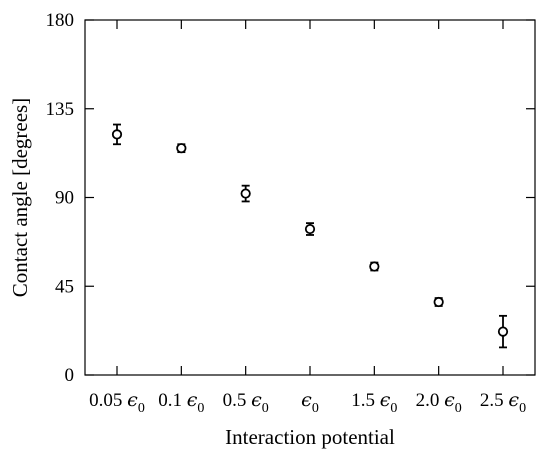  What do you see at coordinates (310, 437) in the screenshot?
I see `x-axis-title: Interaction potential` at bounding box center [310, 437].